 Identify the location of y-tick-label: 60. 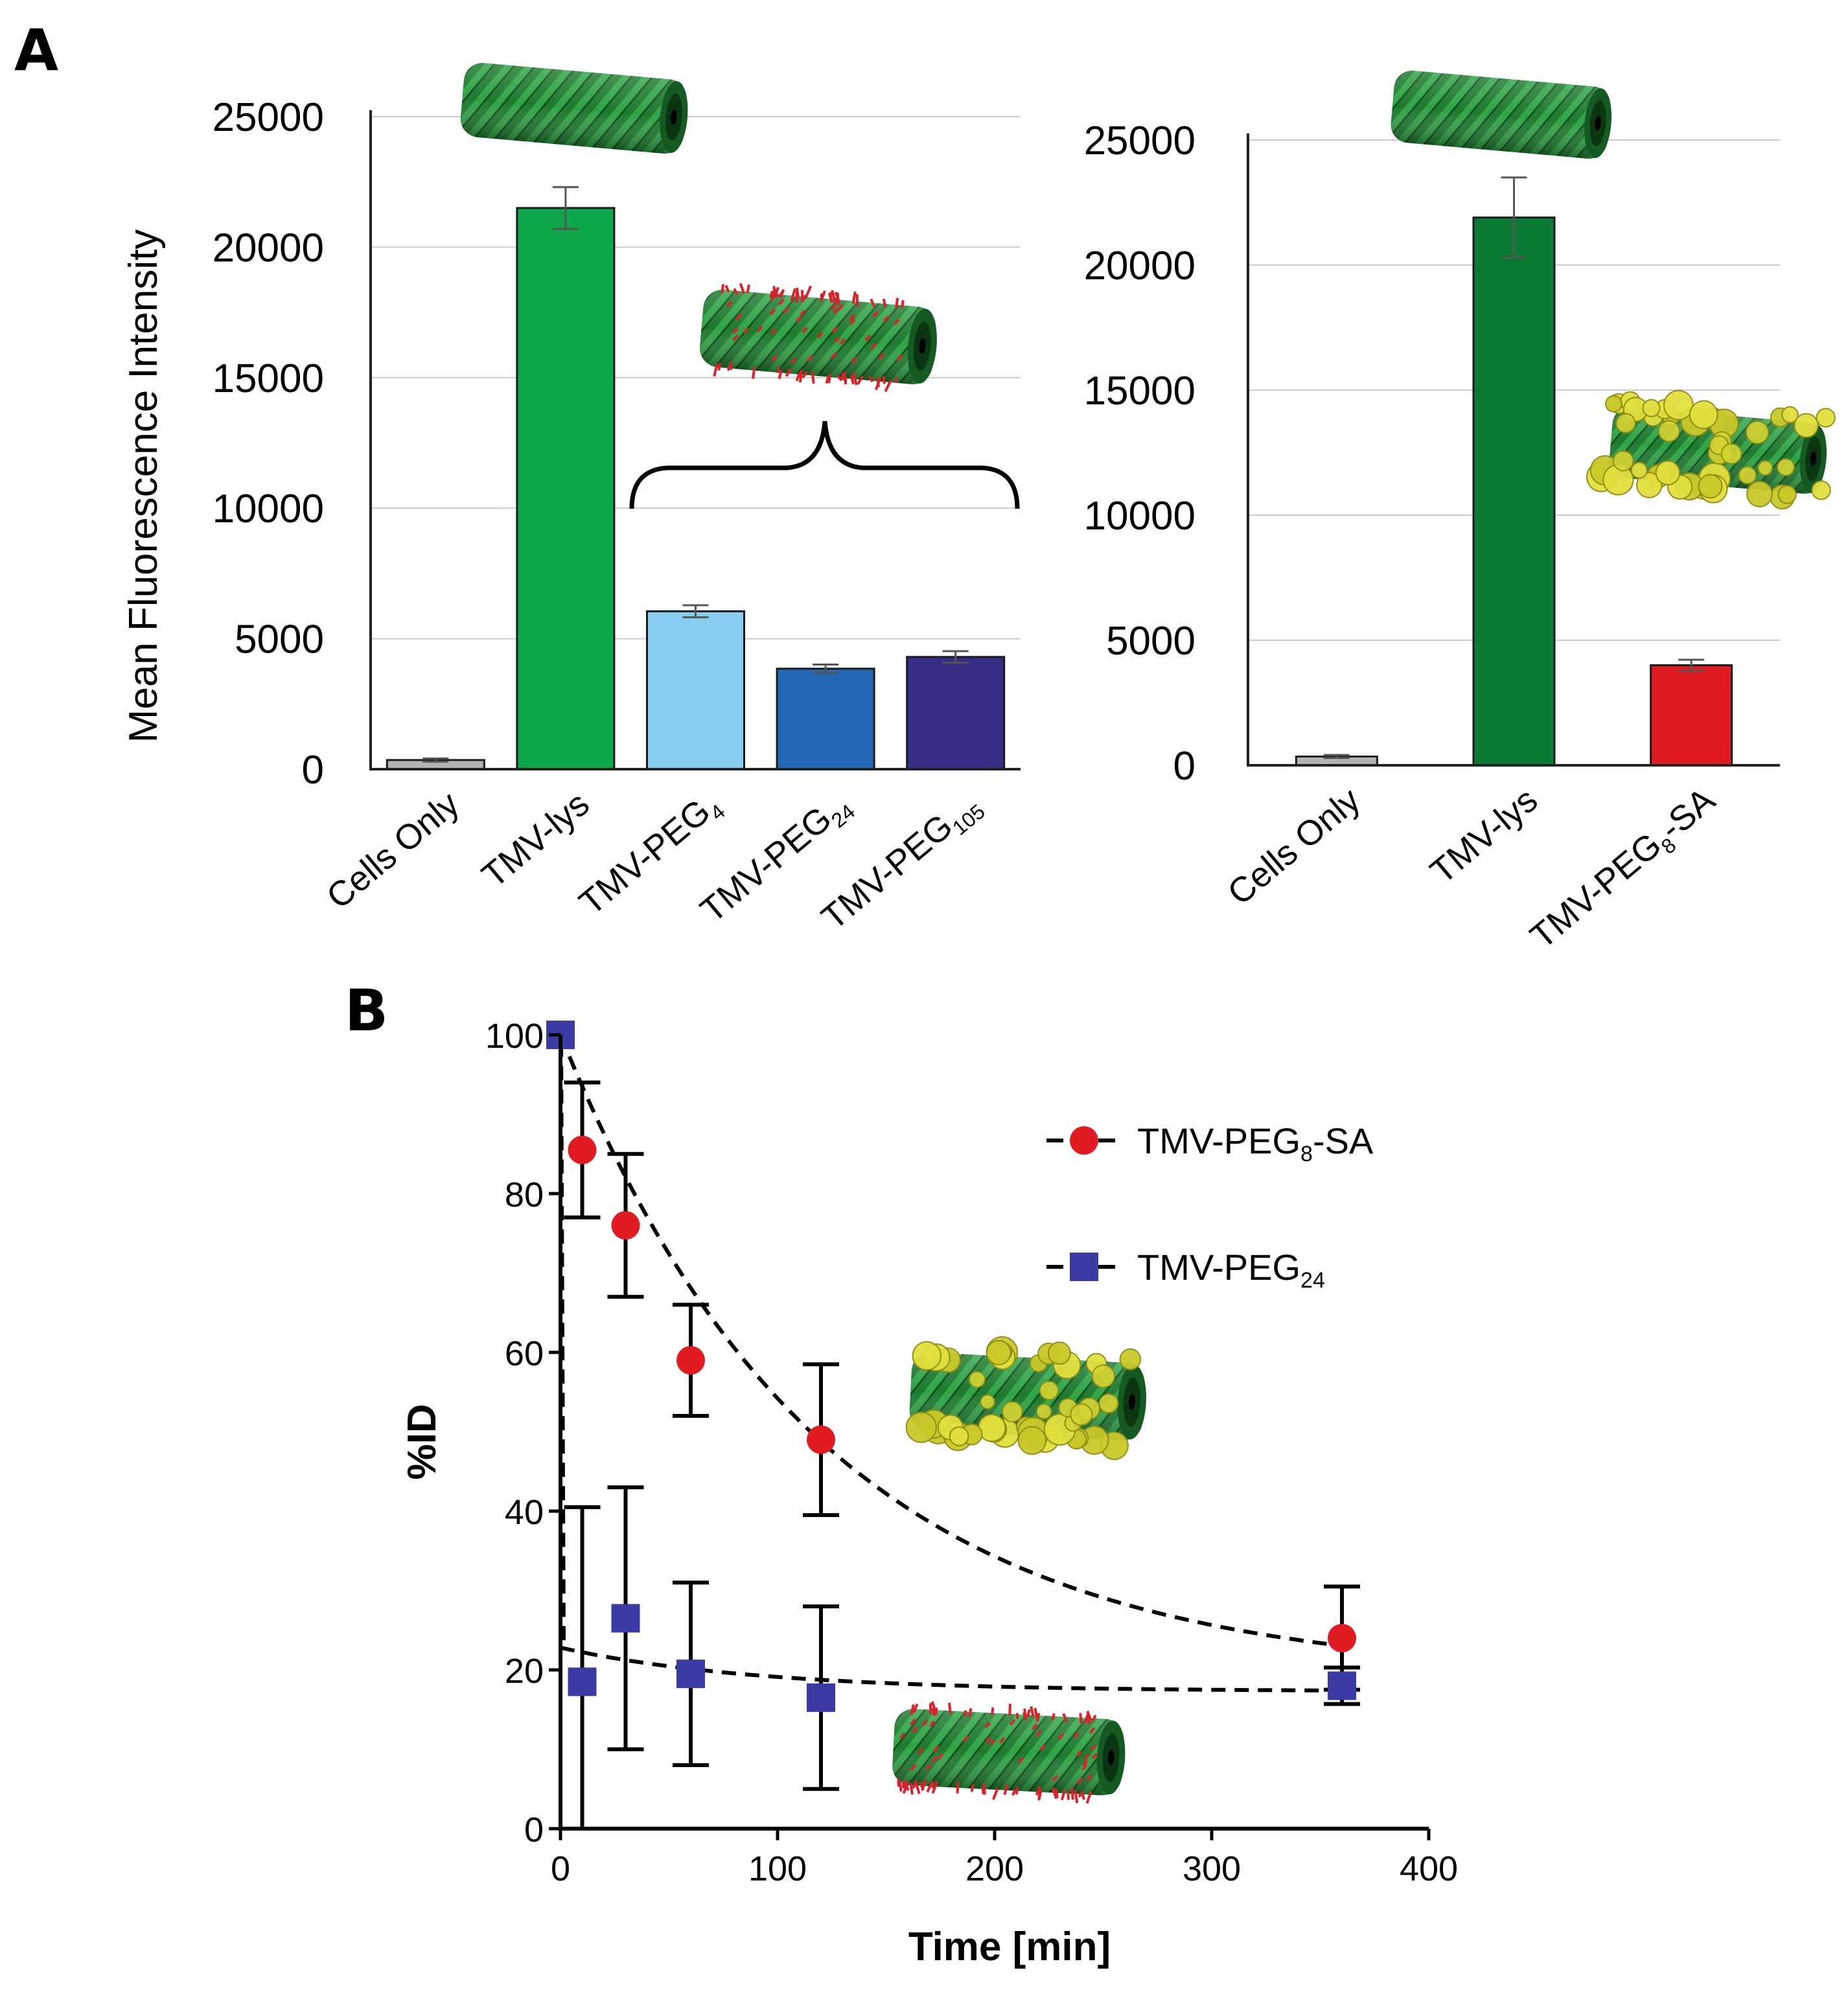
(525, 1353).